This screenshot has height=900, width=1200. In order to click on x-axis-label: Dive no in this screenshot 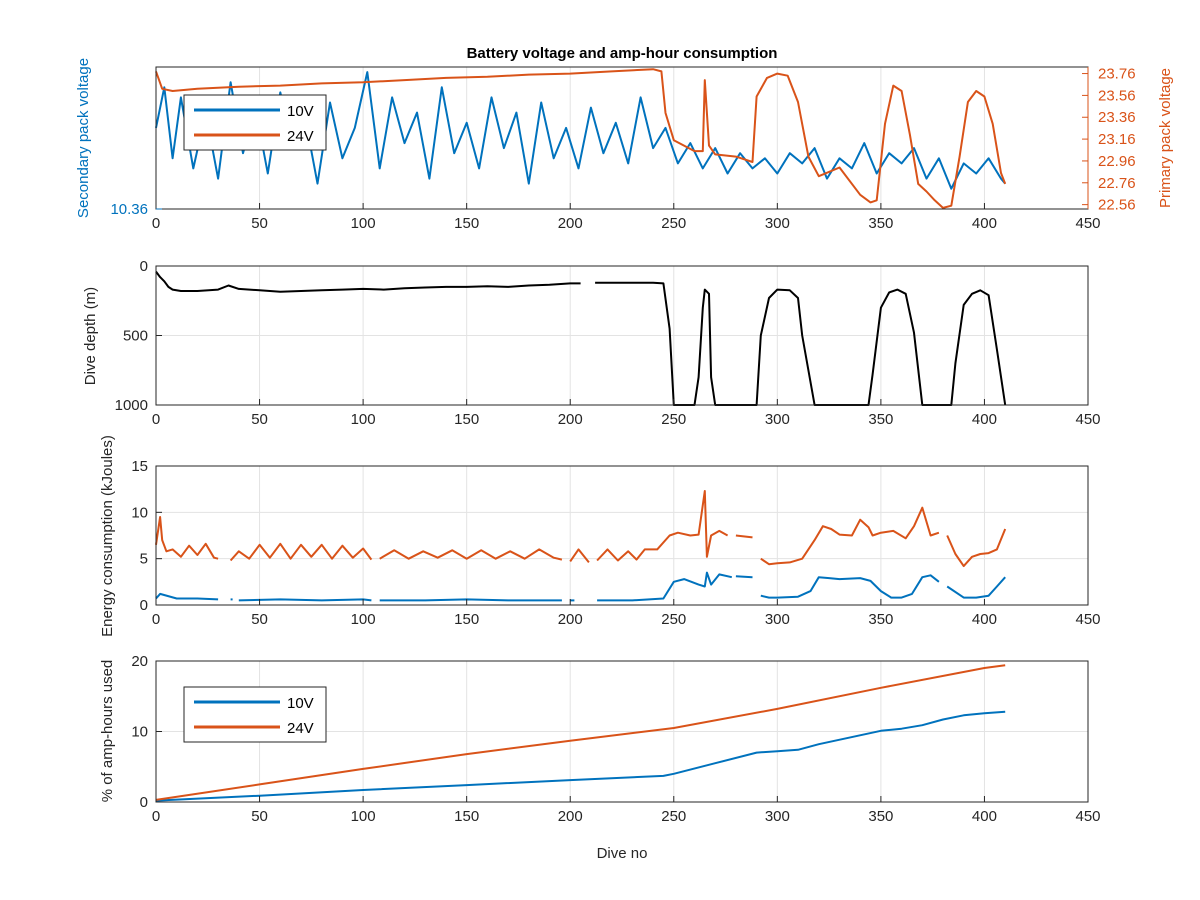, I will do `click(622, 853)`.